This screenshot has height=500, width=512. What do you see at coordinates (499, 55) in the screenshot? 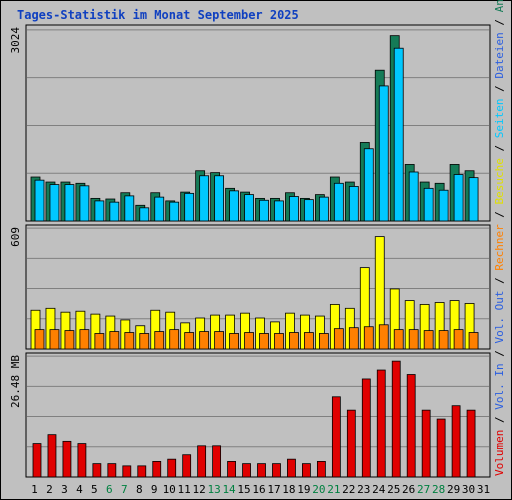
I see `side-legend-item: Dateien` at bounding box center [499, 55].